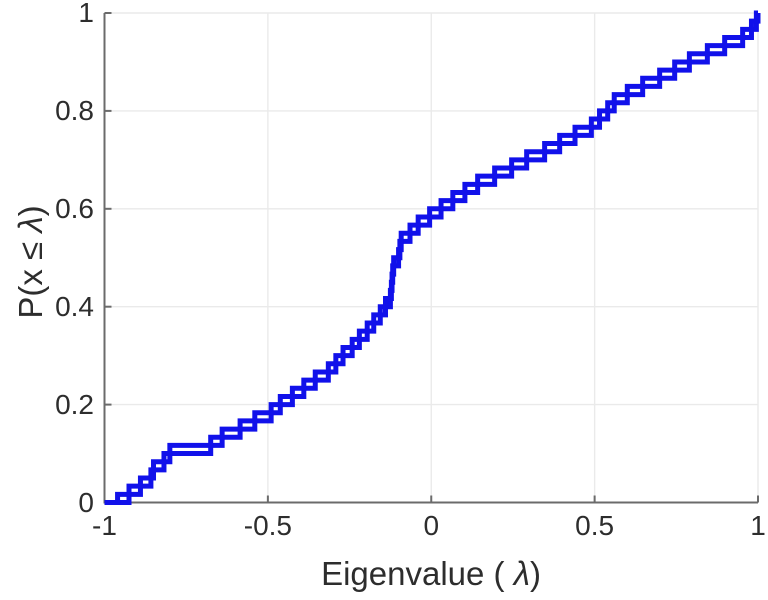 This screenshot has width=768, height=600. I want to click on y-tick-label: 1, so click(86, 14).